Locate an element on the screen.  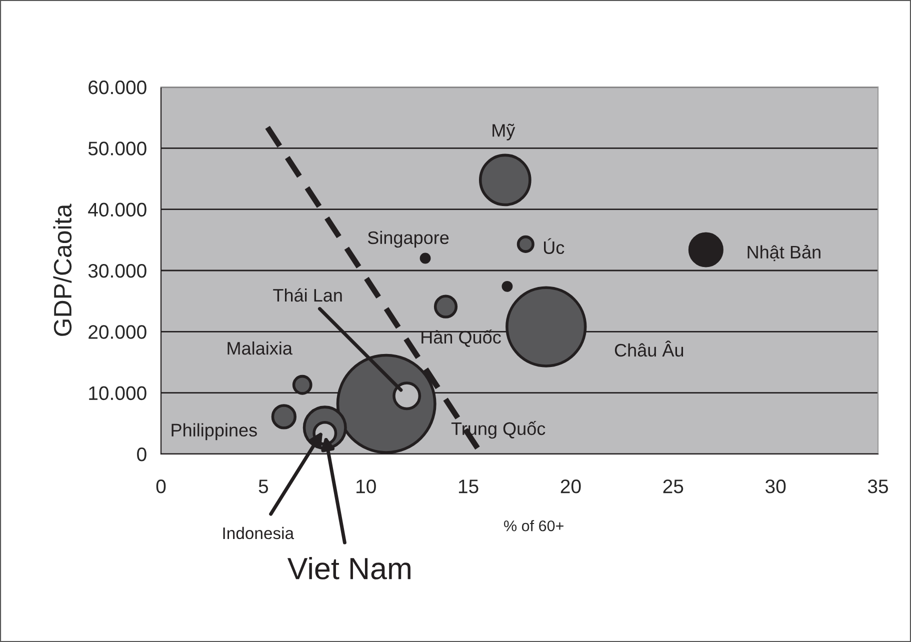
x-tick-label: 15 is located at coordinates (468, 487).